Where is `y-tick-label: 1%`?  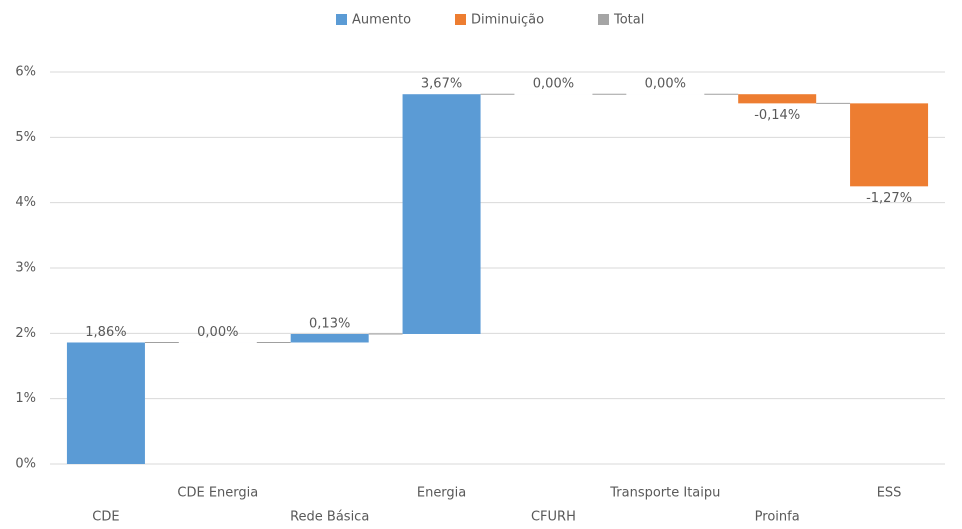 y-tick-label: 1% is located at coordinates (25, 398).